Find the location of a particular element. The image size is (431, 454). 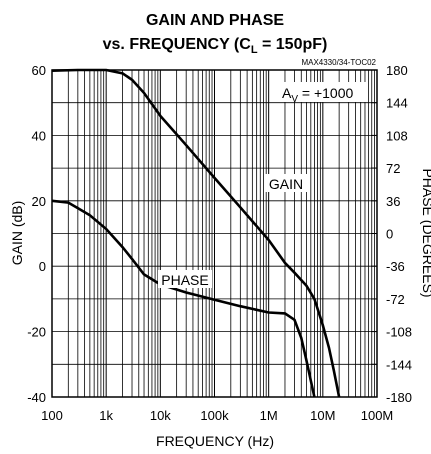

y-right-tick-label: 72 is located at coordinates (393, 168).